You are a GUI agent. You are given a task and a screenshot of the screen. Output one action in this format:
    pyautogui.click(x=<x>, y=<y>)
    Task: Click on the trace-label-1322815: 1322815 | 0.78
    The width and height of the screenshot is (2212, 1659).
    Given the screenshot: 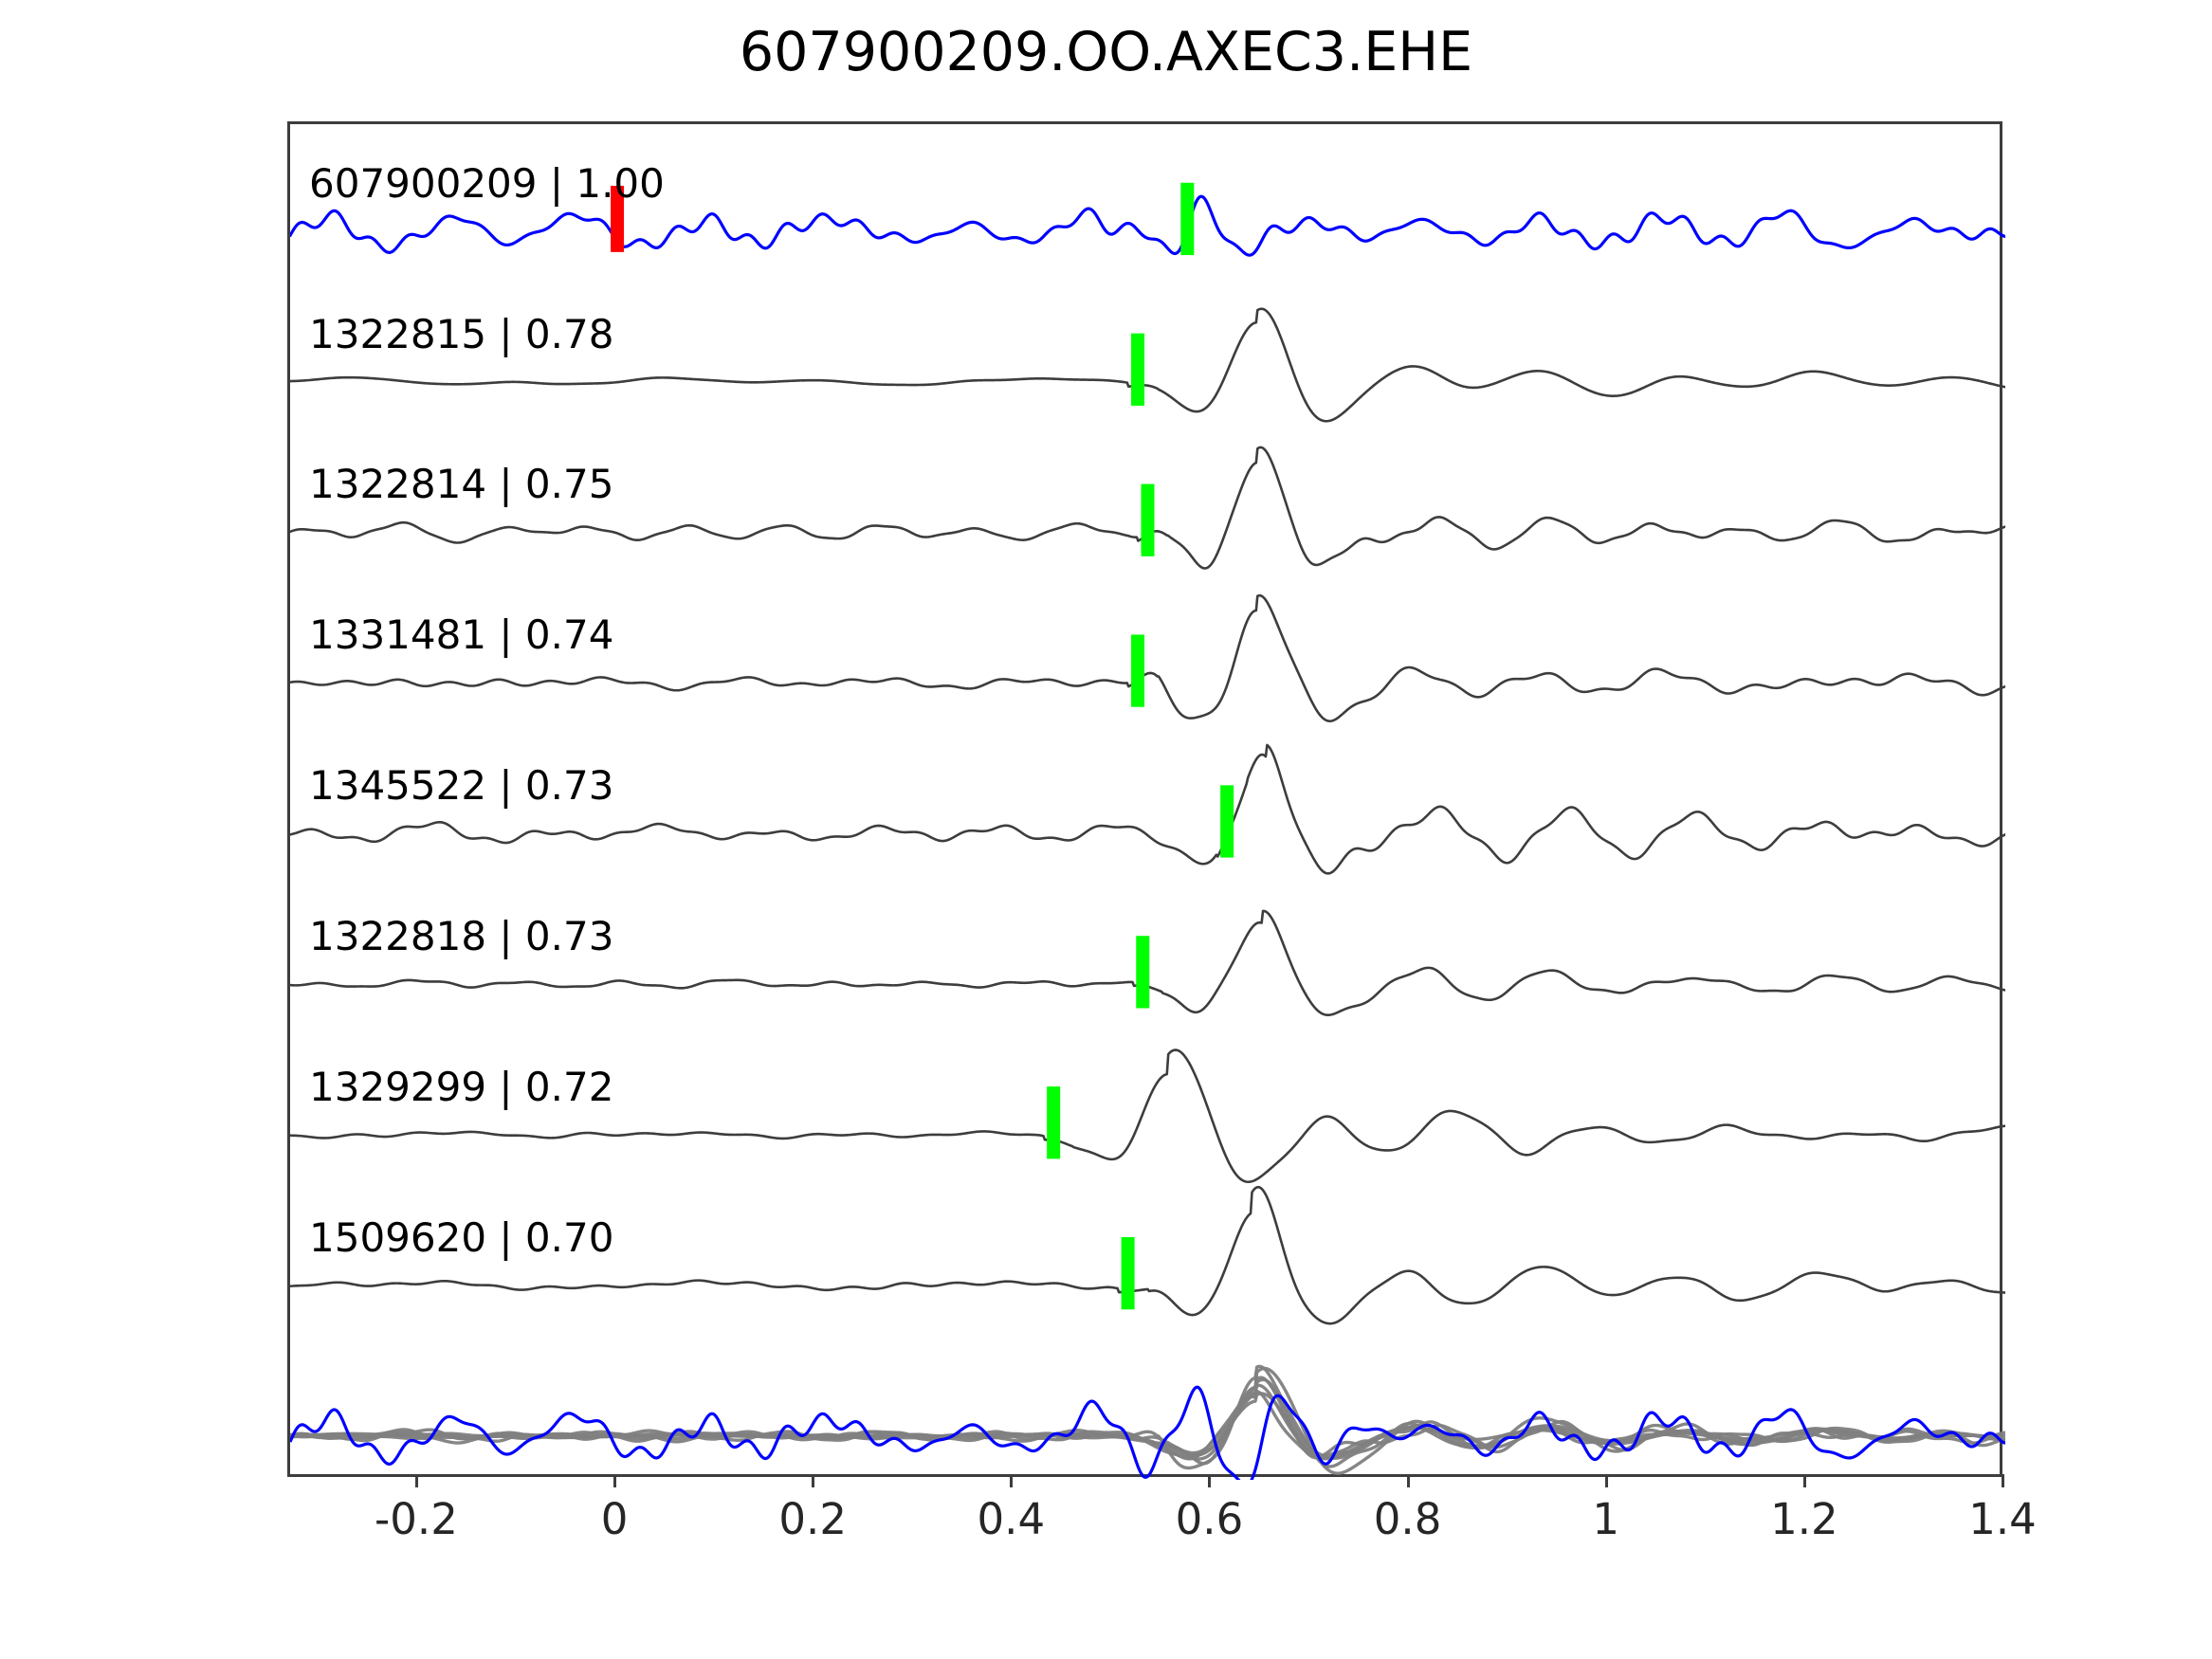 What is the action you would take?
    pyautogui.click(x=461, y=333)
    